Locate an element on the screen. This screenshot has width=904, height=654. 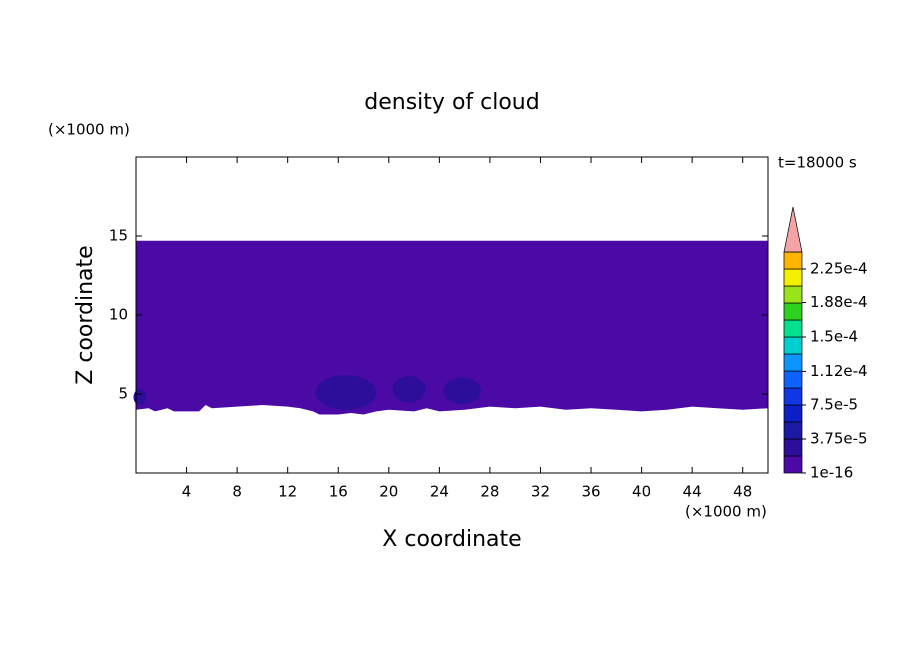
colorbar-label: 1.12e-4 is located at coordinates (839, 371).